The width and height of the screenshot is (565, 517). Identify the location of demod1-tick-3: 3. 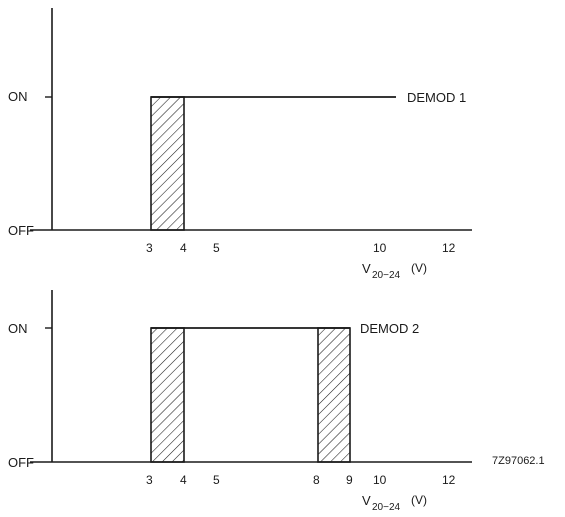
(149, 248).